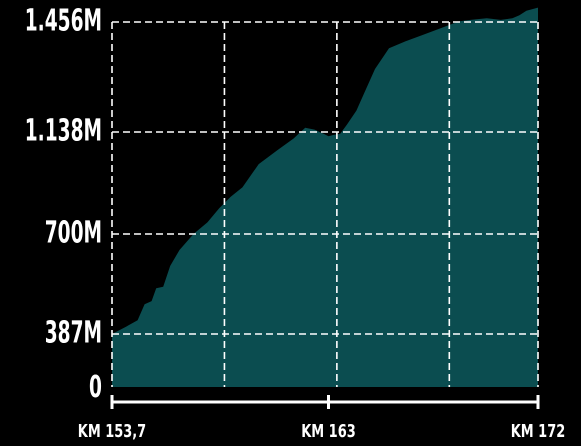  What do you see at coordinates (73, 232) in the screenshot?
I see `y-tick-label: 700M` at bounding box center [73, 232].